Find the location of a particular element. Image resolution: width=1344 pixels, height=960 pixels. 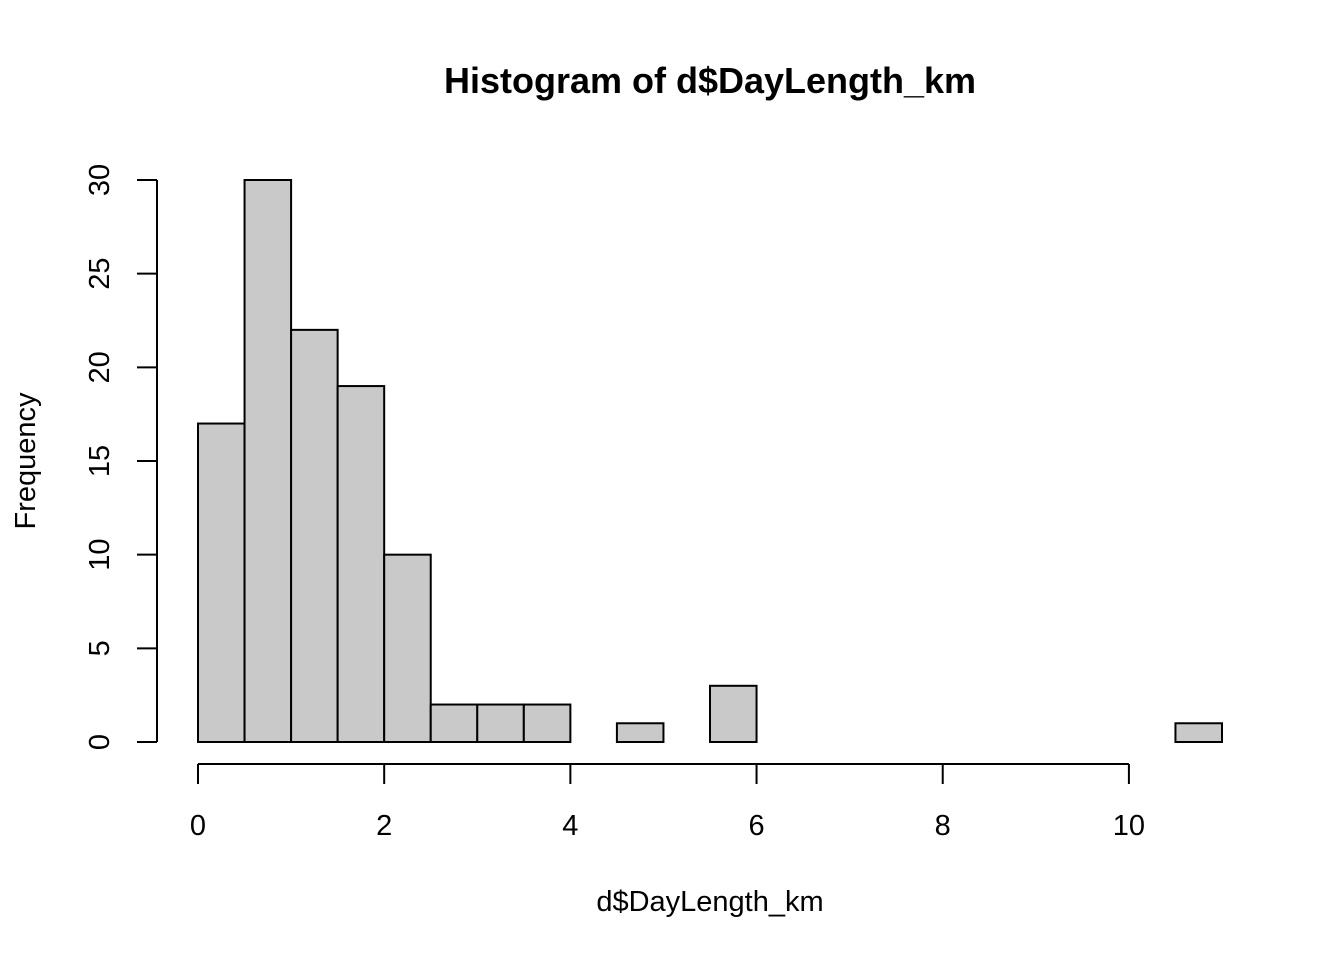

y-tick-label-5: 25 is located at coordinates (100, 274).